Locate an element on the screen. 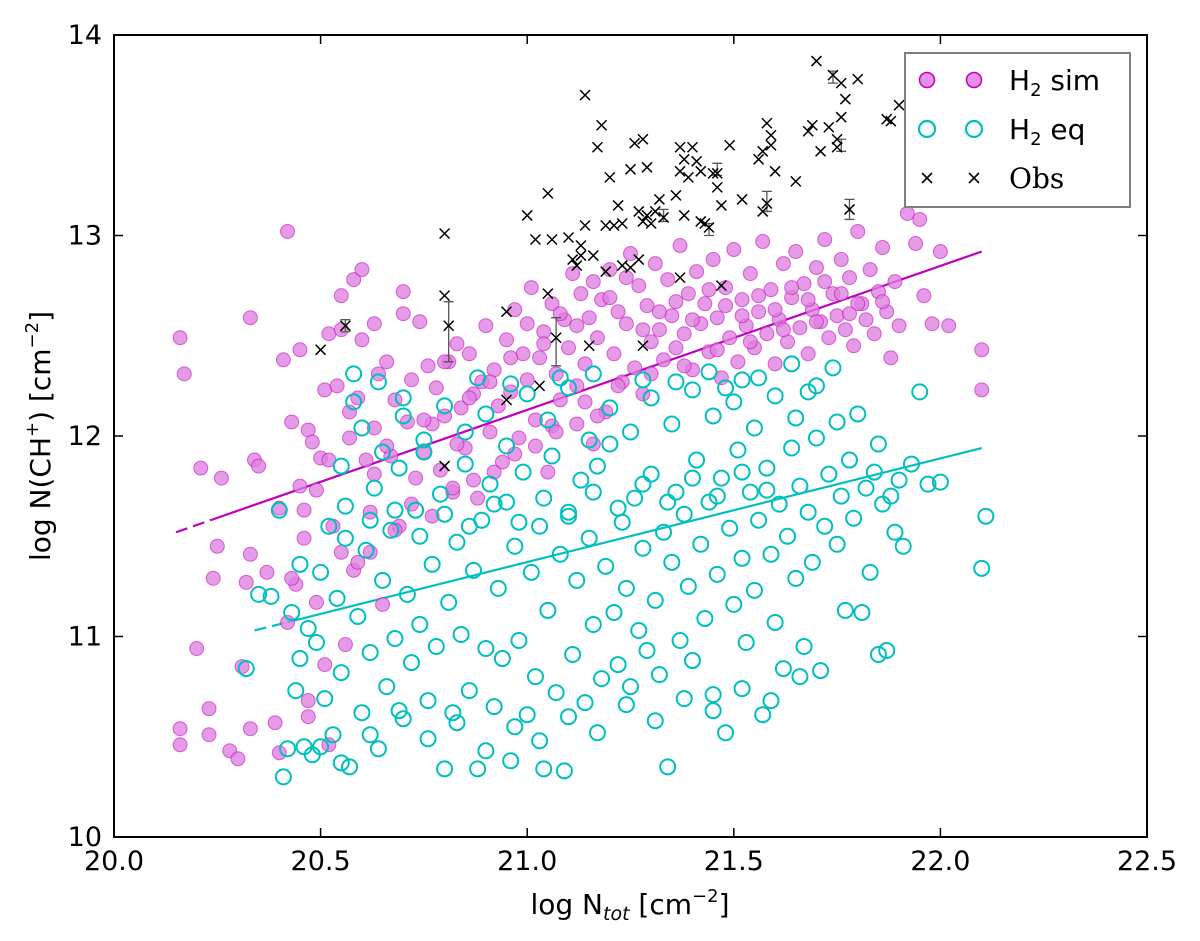 Image resolution: width=1200 pixels, height=941 pixels. x-axis-label-close: ] is located at coordinates (724, 904).